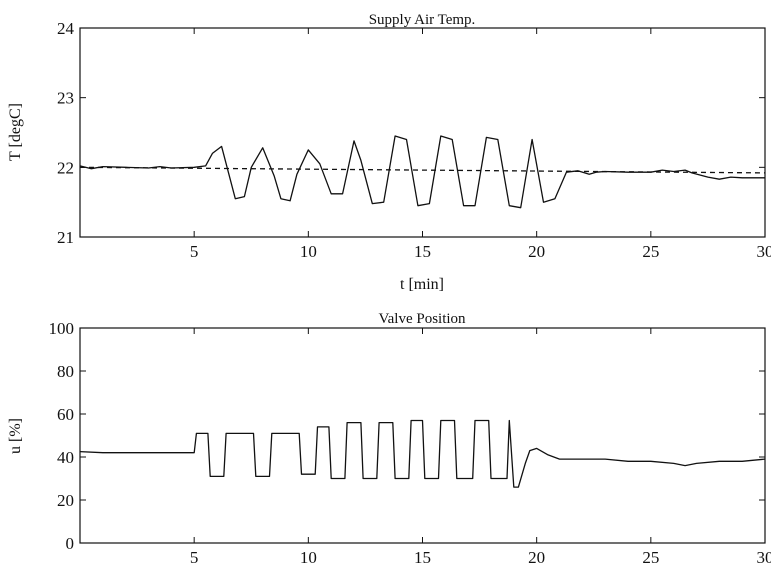  I want to click on valve-y-tick-label: 100, so click(62, 328).